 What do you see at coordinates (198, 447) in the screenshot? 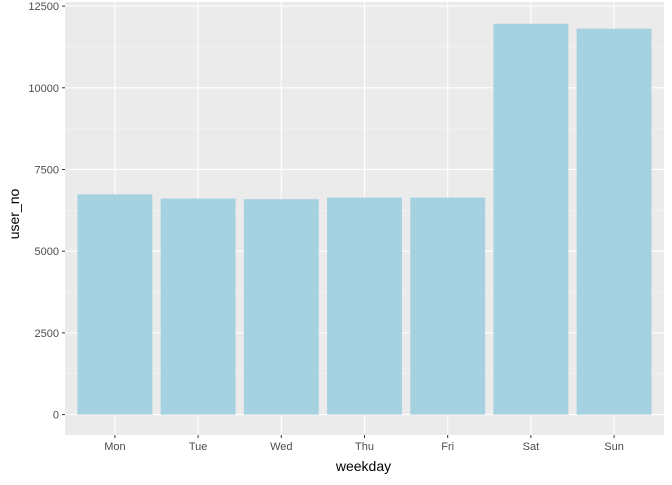
I see `x-tick-label: Tue` at bounding box center [198, 447].